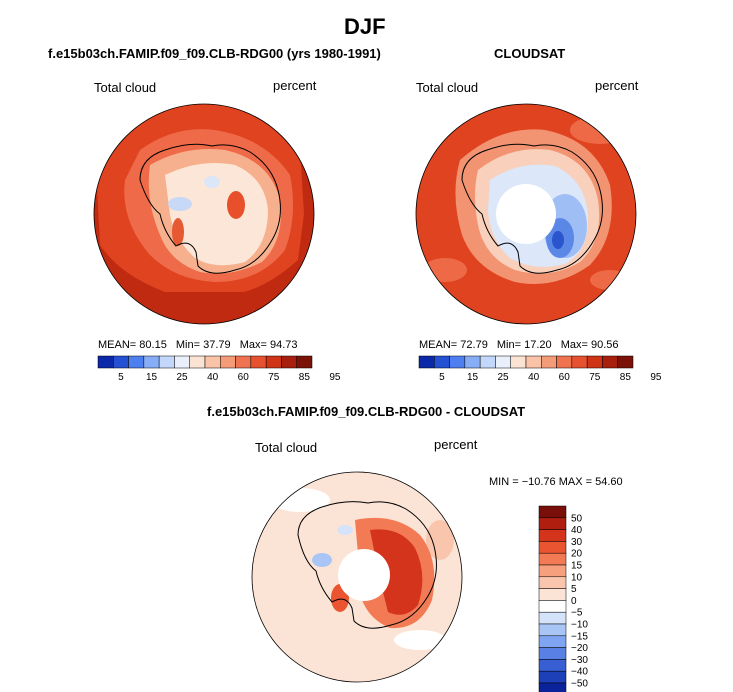  I want to click on obs-units-label: percent, so click(617, 85).